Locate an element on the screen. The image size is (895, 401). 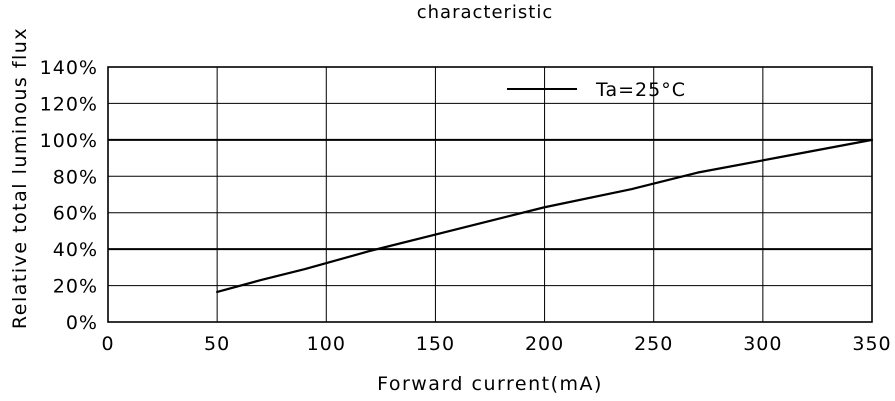
y-tick-label: 100% is located at coordinates (69, 141).